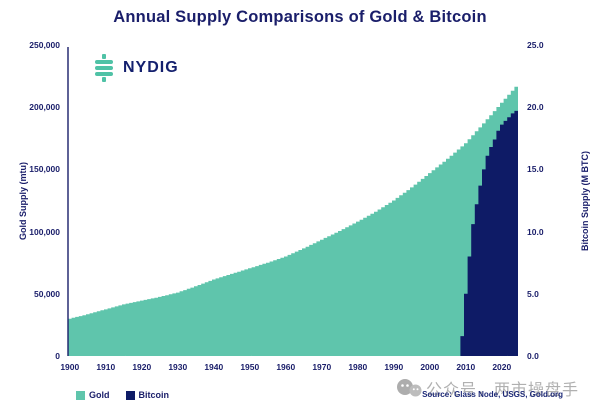 The height and width of the screenshot is (420, 600). I want to click on wechat-watermark: 公众号，两市操盘手, so click(487, 388).